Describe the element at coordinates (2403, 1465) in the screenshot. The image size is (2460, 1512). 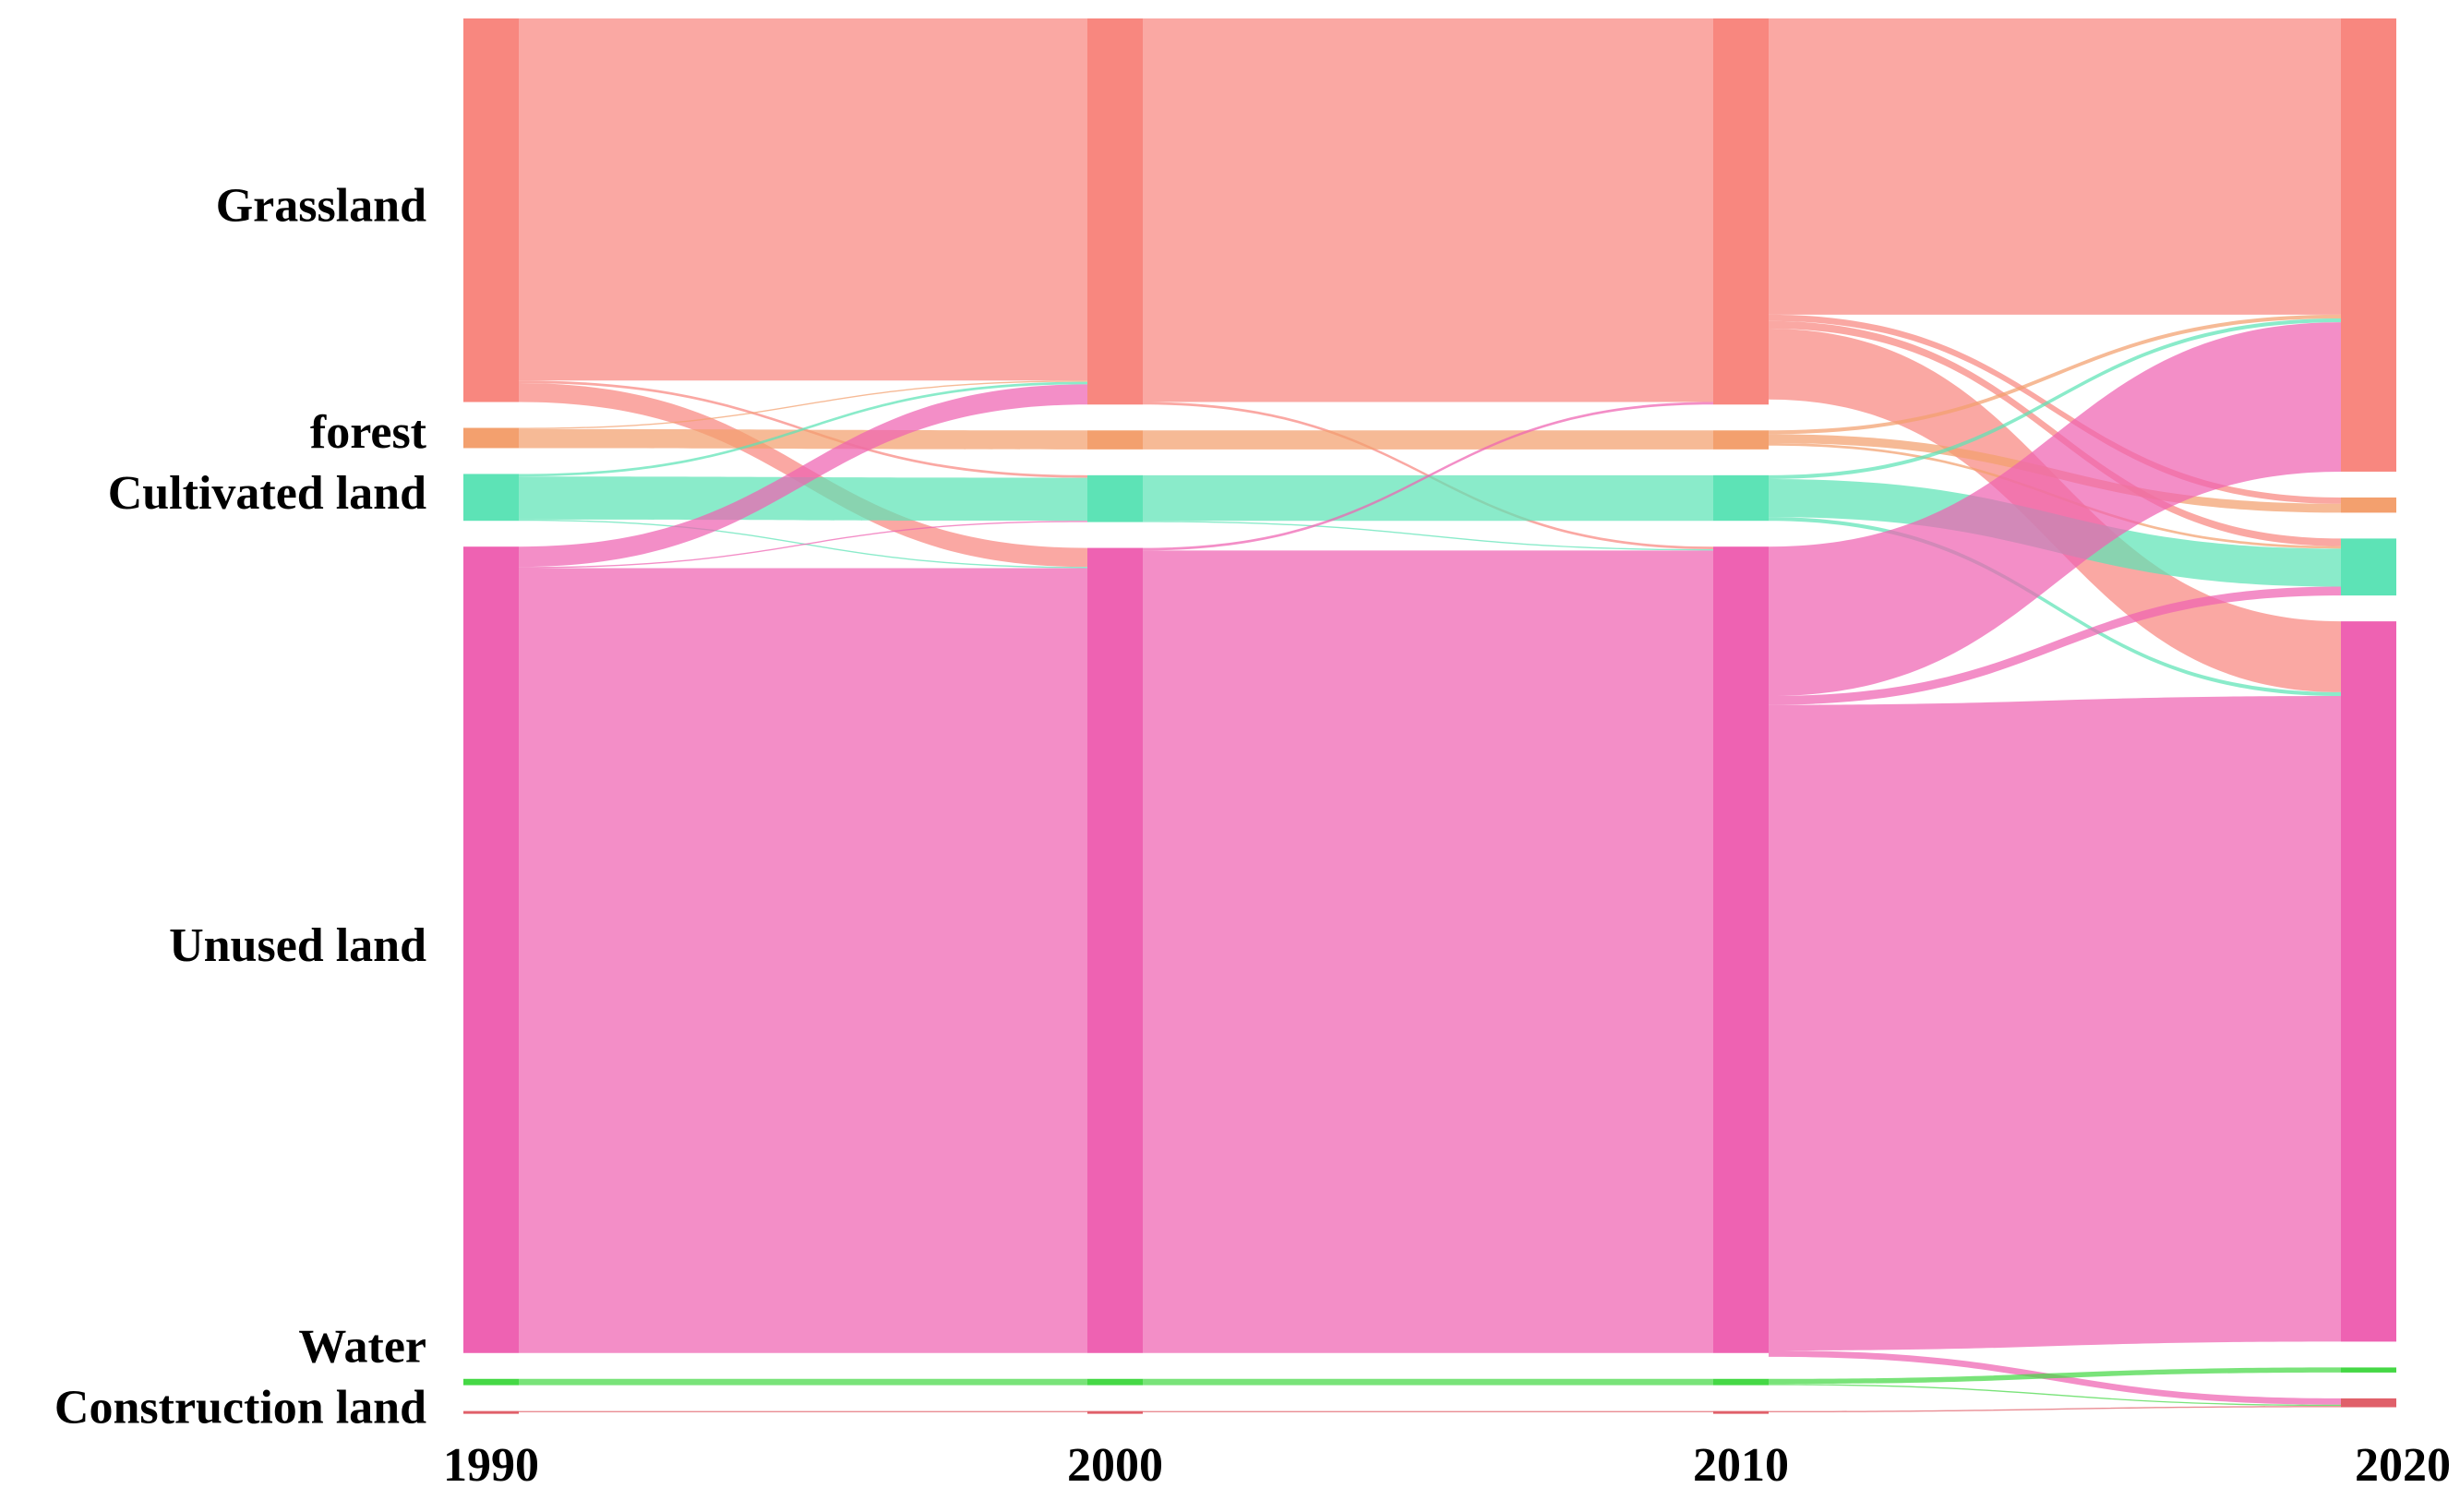
I see `x-tick-label: 2020` at that location.